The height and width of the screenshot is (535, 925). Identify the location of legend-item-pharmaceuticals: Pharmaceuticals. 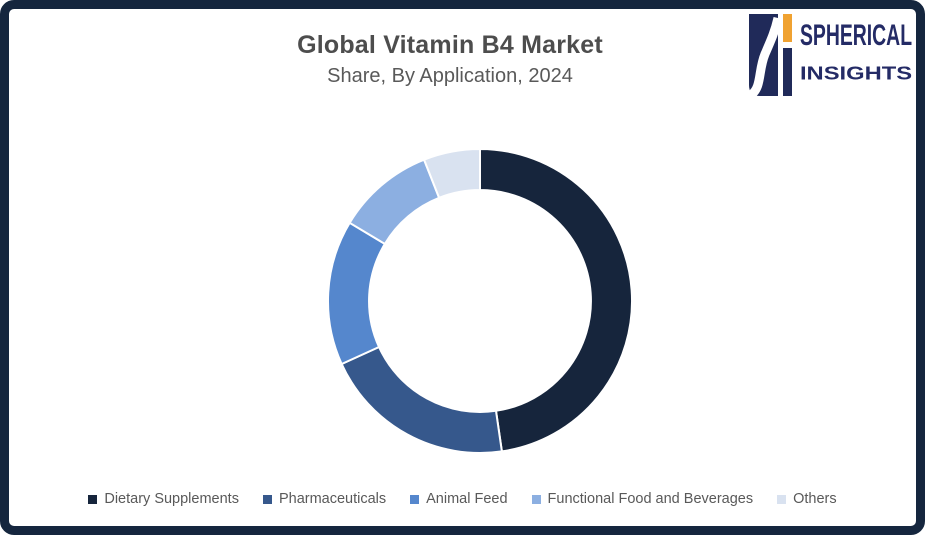
(324, 499).